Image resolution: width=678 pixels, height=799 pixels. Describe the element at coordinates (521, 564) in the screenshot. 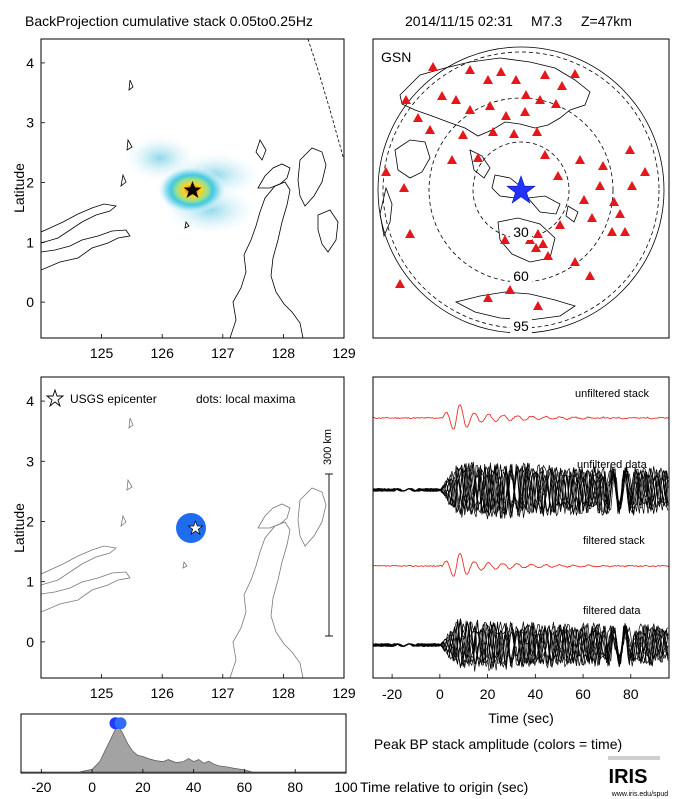

I see `filtered-stack-line` at that location.